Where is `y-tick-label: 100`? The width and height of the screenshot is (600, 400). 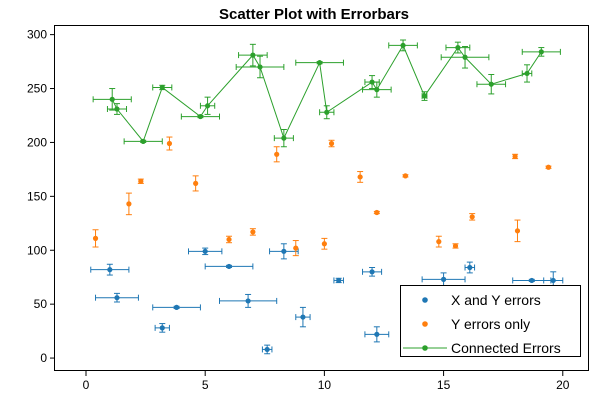
y-tick-label: 100 is located at coordinates (37, 250).